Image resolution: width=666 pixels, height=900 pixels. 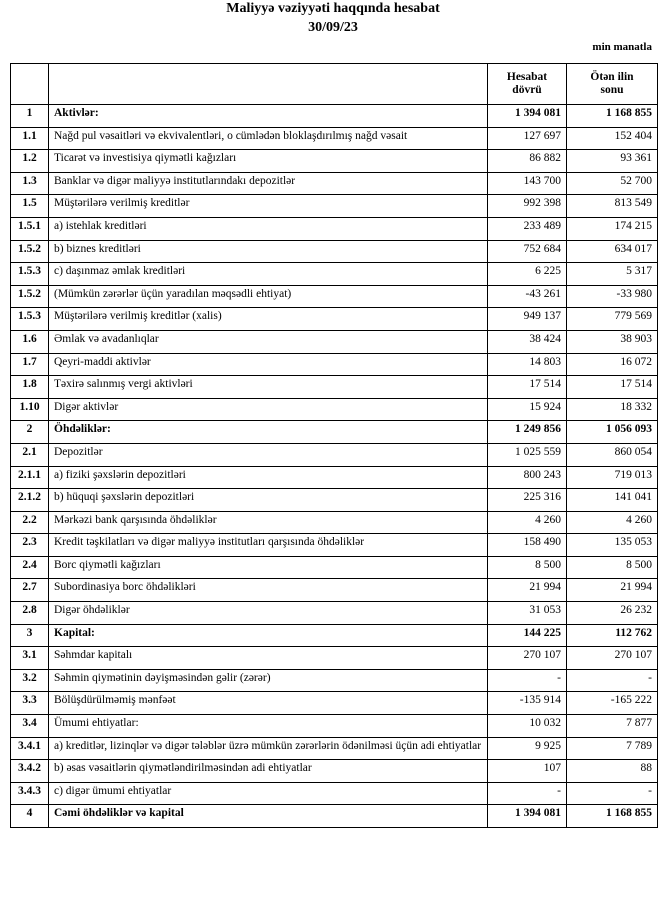 What do you see at coordinates (29, 680) in the screenshot?
I see `row-code: 3.2` at bounding box center [29, 680].